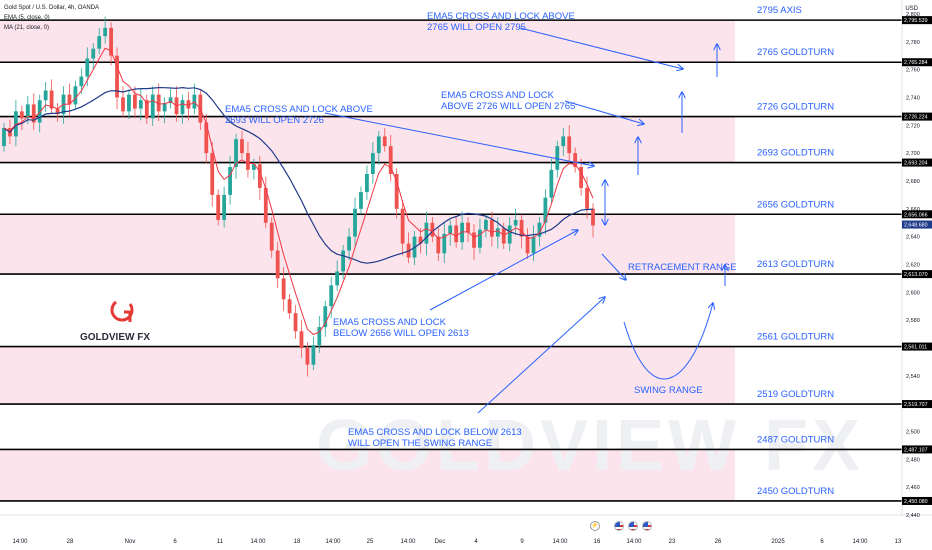  Describe the element at coordinates (595, 526) in the screenshot. I see `event-marker-icon: ⚡` at that location.